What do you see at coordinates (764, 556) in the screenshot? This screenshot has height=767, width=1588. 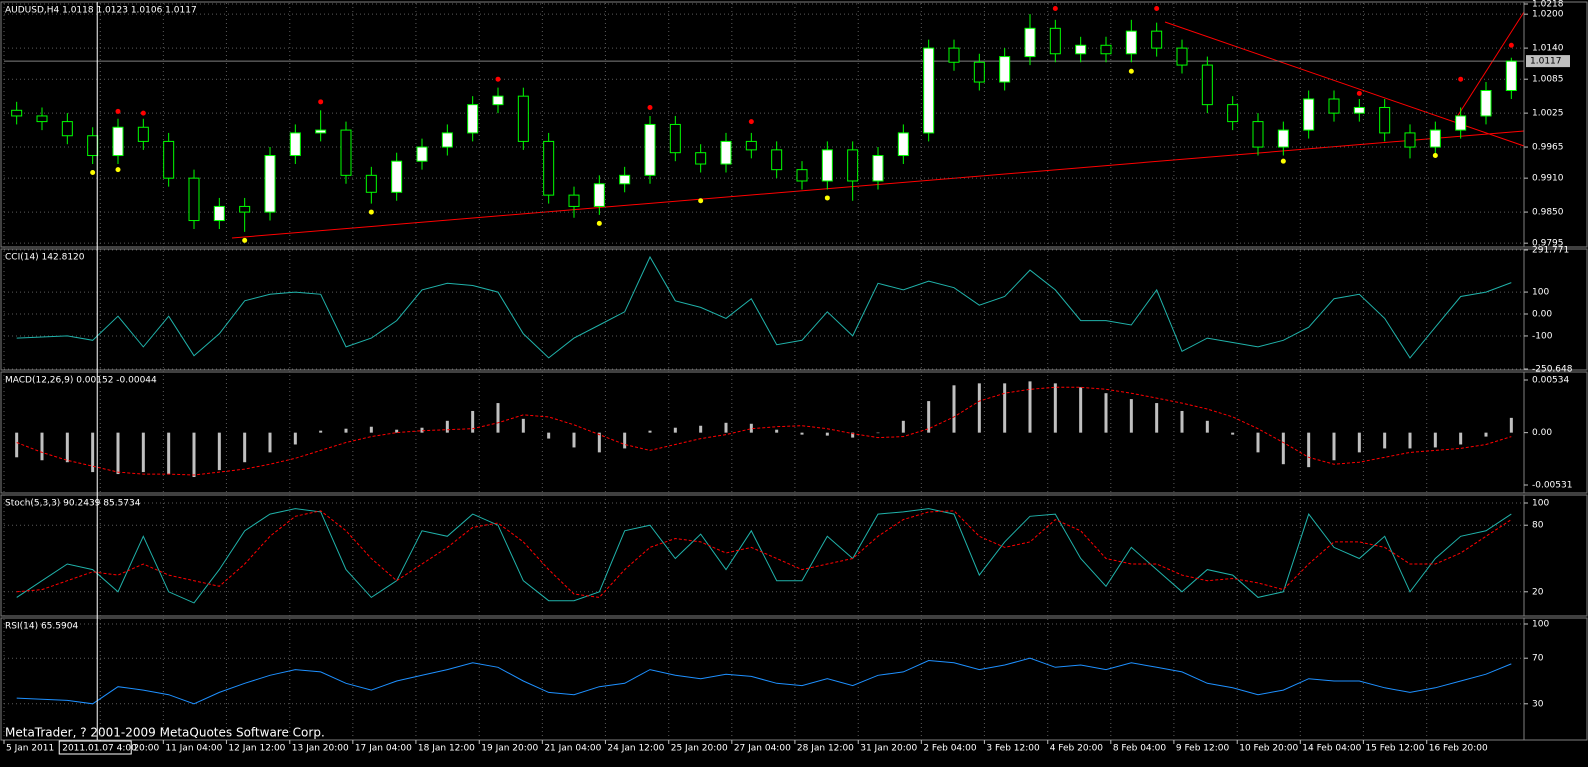 I see `indicator-line` at bounding box center [764, 556].